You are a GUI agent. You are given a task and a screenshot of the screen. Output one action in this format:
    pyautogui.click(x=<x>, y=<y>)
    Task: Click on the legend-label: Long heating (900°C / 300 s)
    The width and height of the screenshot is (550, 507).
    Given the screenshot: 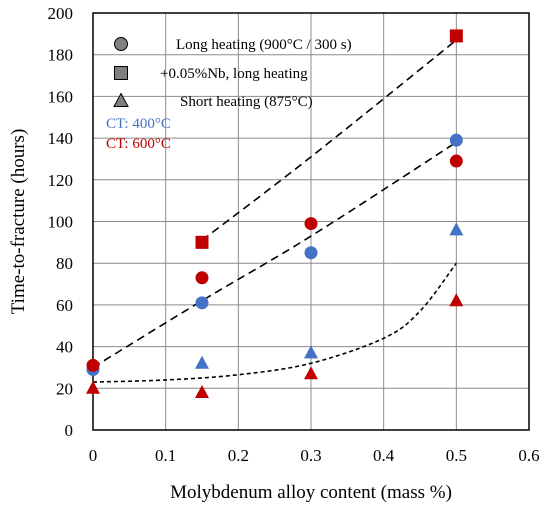 What is the action you would take?
    pyautogui.click(x=264, y=45)
    